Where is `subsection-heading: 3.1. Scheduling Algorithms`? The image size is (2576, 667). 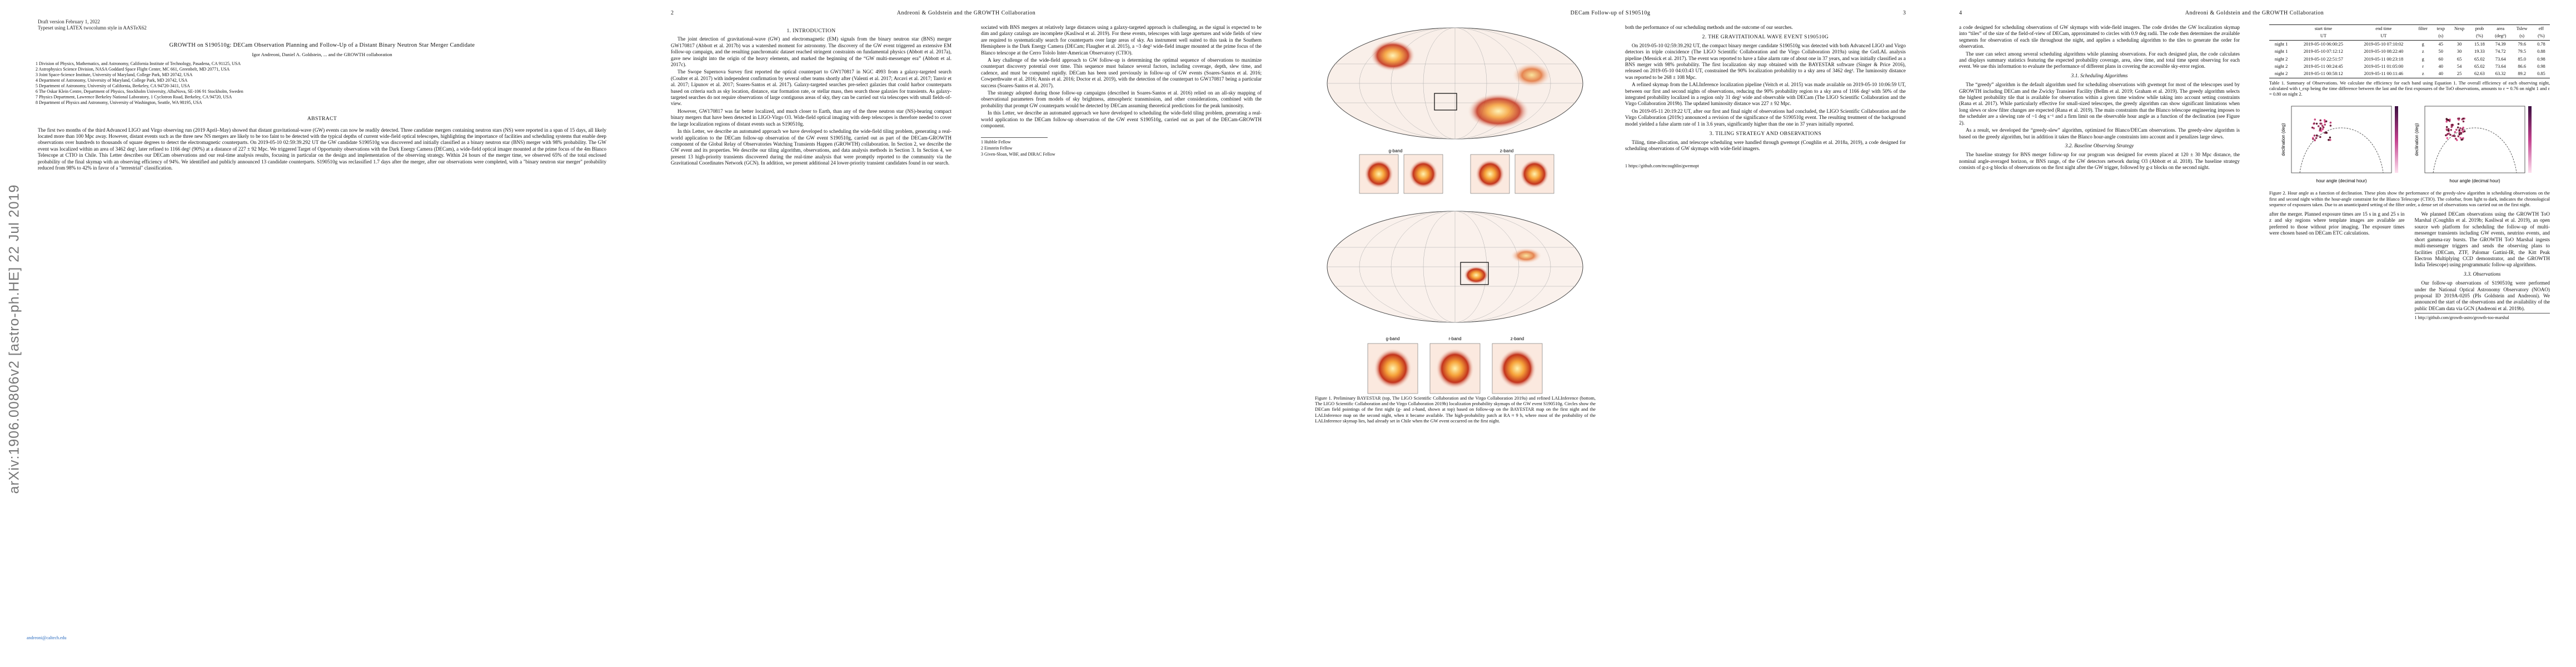
subsection-heading: 3.1. Scheduling Algorithms is located at coordinates (2099, 76).